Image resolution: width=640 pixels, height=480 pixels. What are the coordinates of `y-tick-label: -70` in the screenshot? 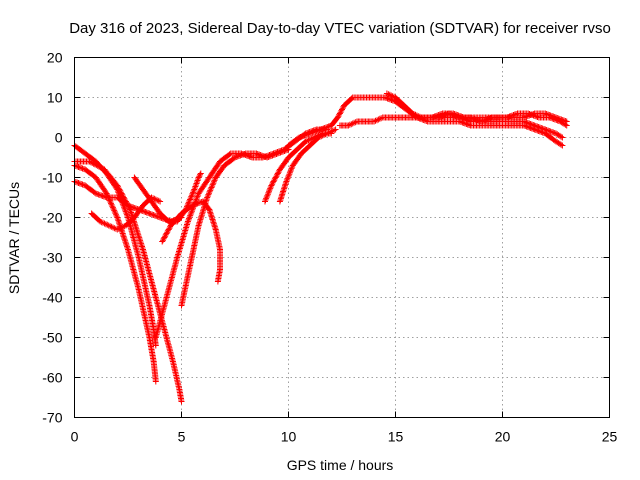 It's located at (52, 418).